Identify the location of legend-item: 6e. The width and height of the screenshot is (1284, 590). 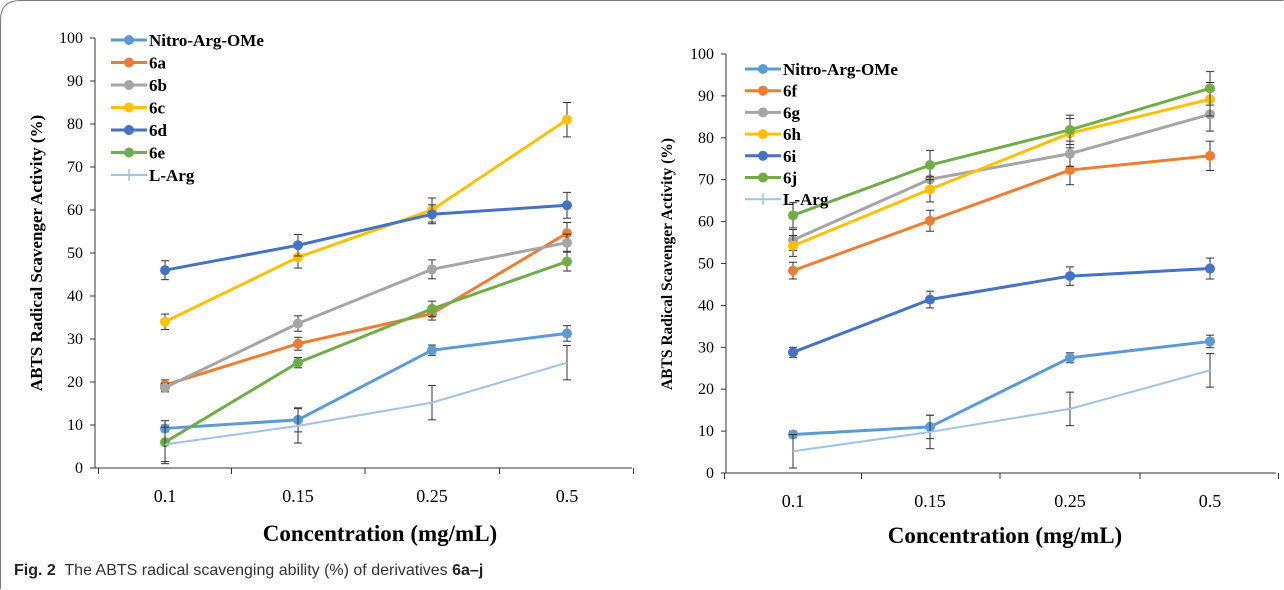
(138, 153).